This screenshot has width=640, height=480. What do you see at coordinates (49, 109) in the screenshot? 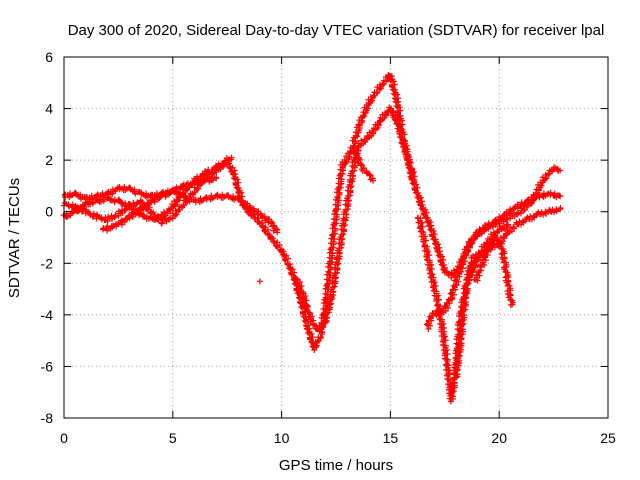
I see `y-tick-label: 4` at bounding box center [49, 109].